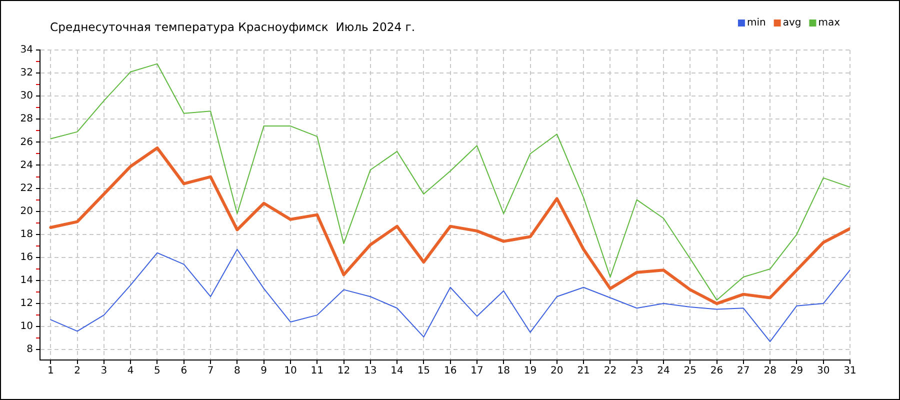 Image resolution: width=900 pixels, height=400 pixels. What do you see at coordinates (717, 371) in the screenshot?
I see `x-tick-label: 26` at bounding box center [717, 371].